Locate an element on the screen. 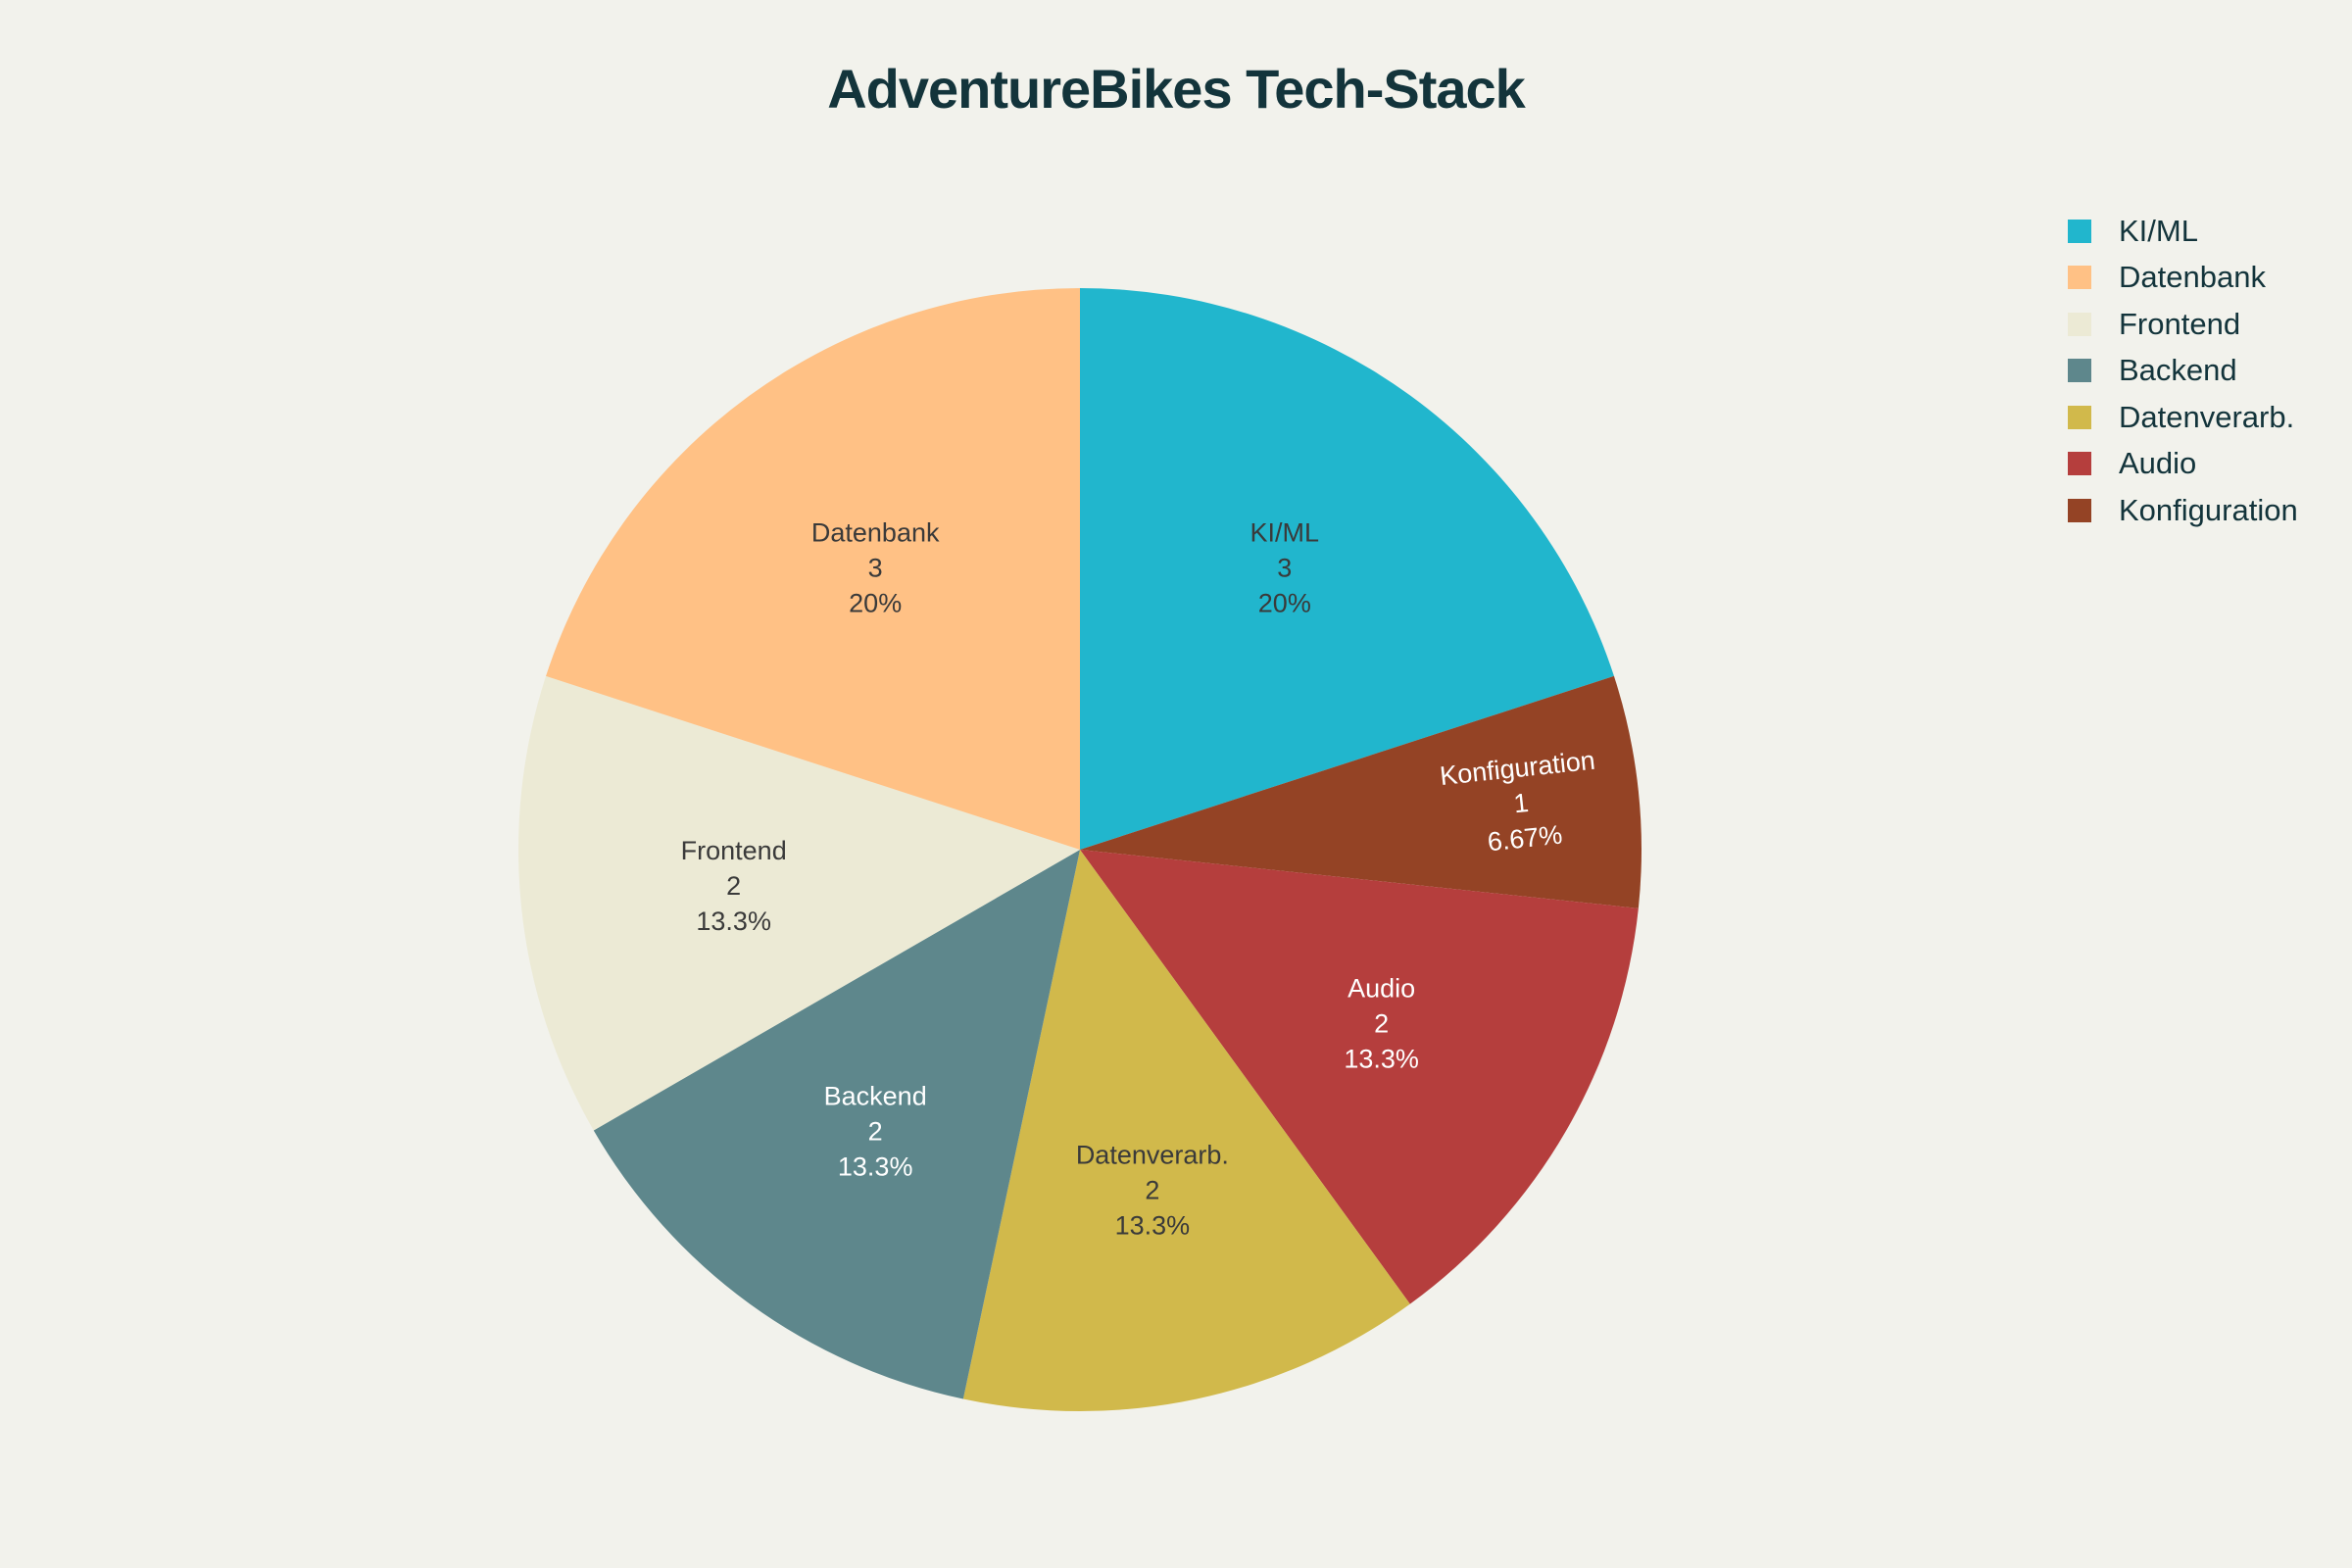  legend-label: Datenverarb. is located at coordinates (2207, 416).